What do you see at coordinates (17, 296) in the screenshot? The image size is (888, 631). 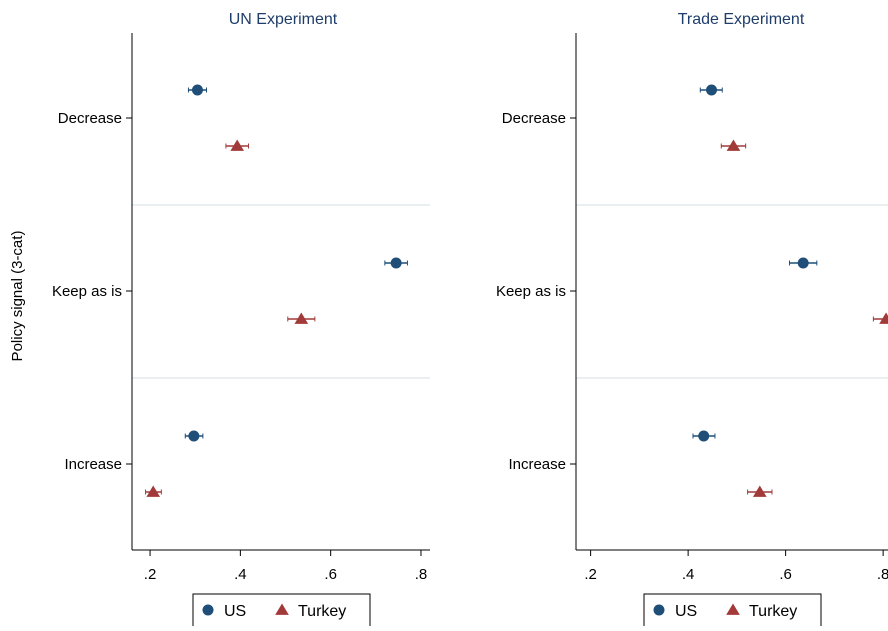 I see `y-axis-label: Policy signal (3-cat)` at bounding box center [17, 296].